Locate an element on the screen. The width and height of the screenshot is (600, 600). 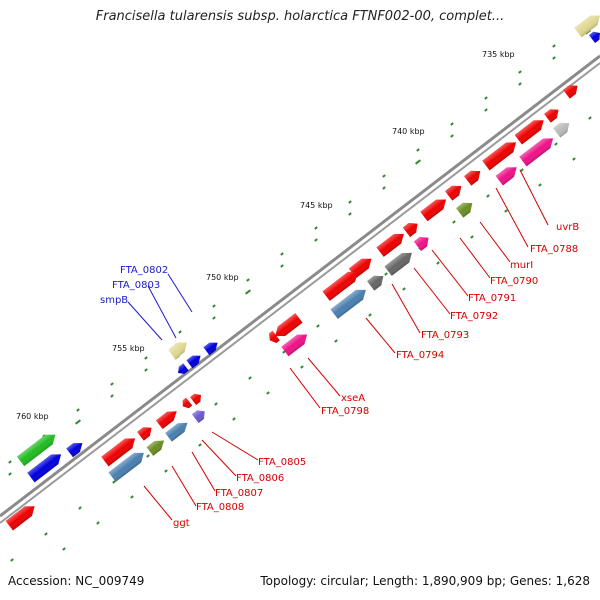
gene-label-fta-0794: FTA_0794 is located at coordinates (420, 355).